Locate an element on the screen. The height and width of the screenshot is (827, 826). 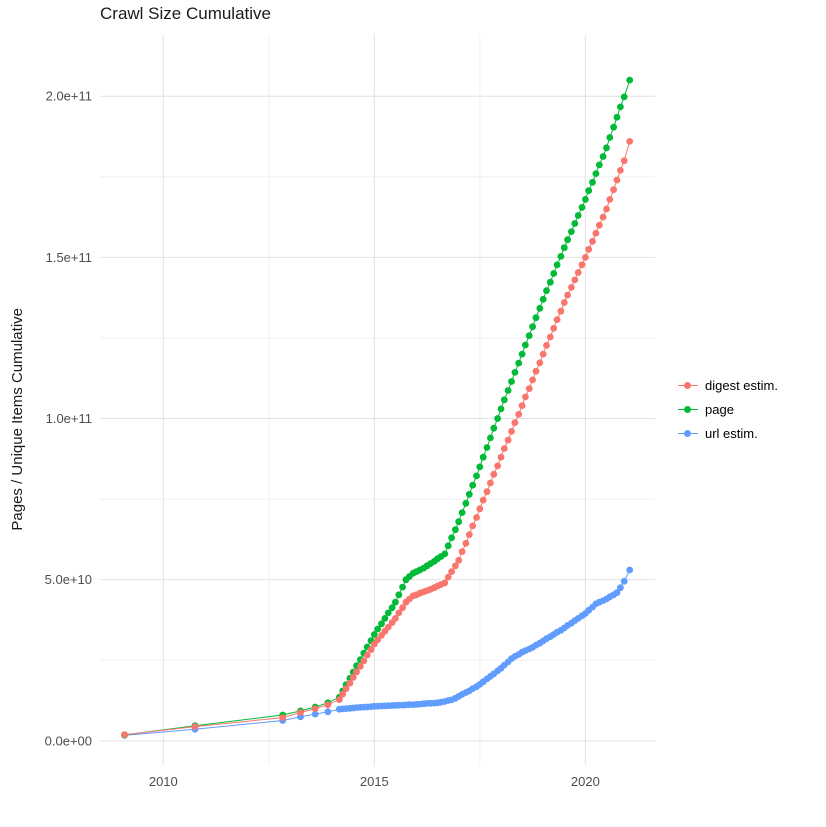
legend-label: url estim. is located at coordinates (731, 433).